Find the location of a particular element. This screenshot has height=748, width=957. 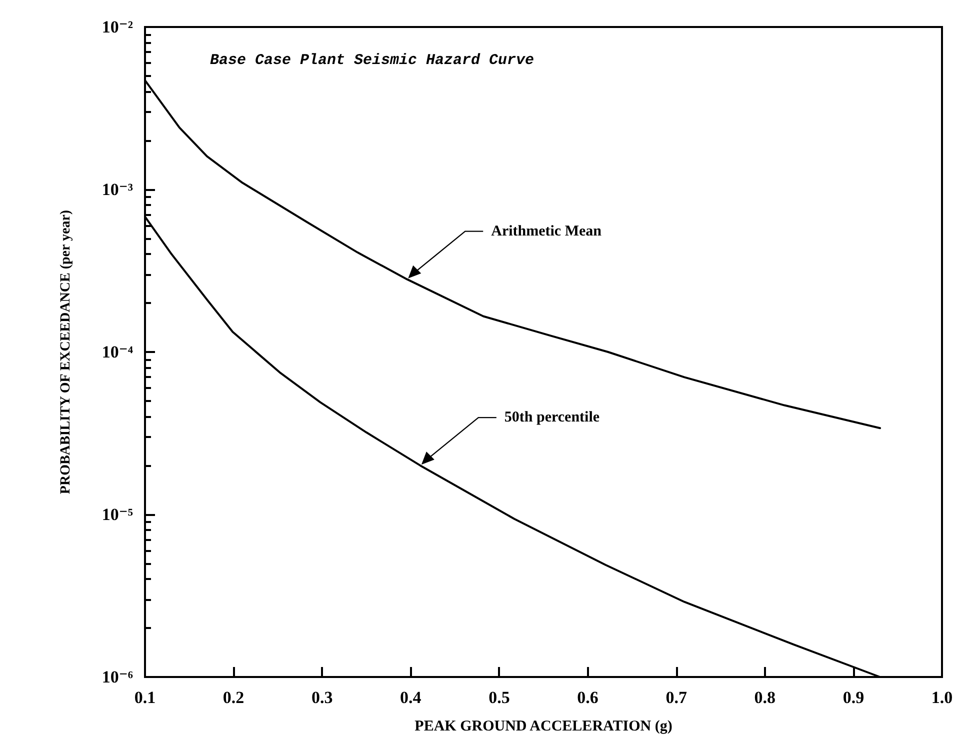

x-axis-title: PEAK GROUND ACCELERATION (g) is located at coordinates (543, 726).